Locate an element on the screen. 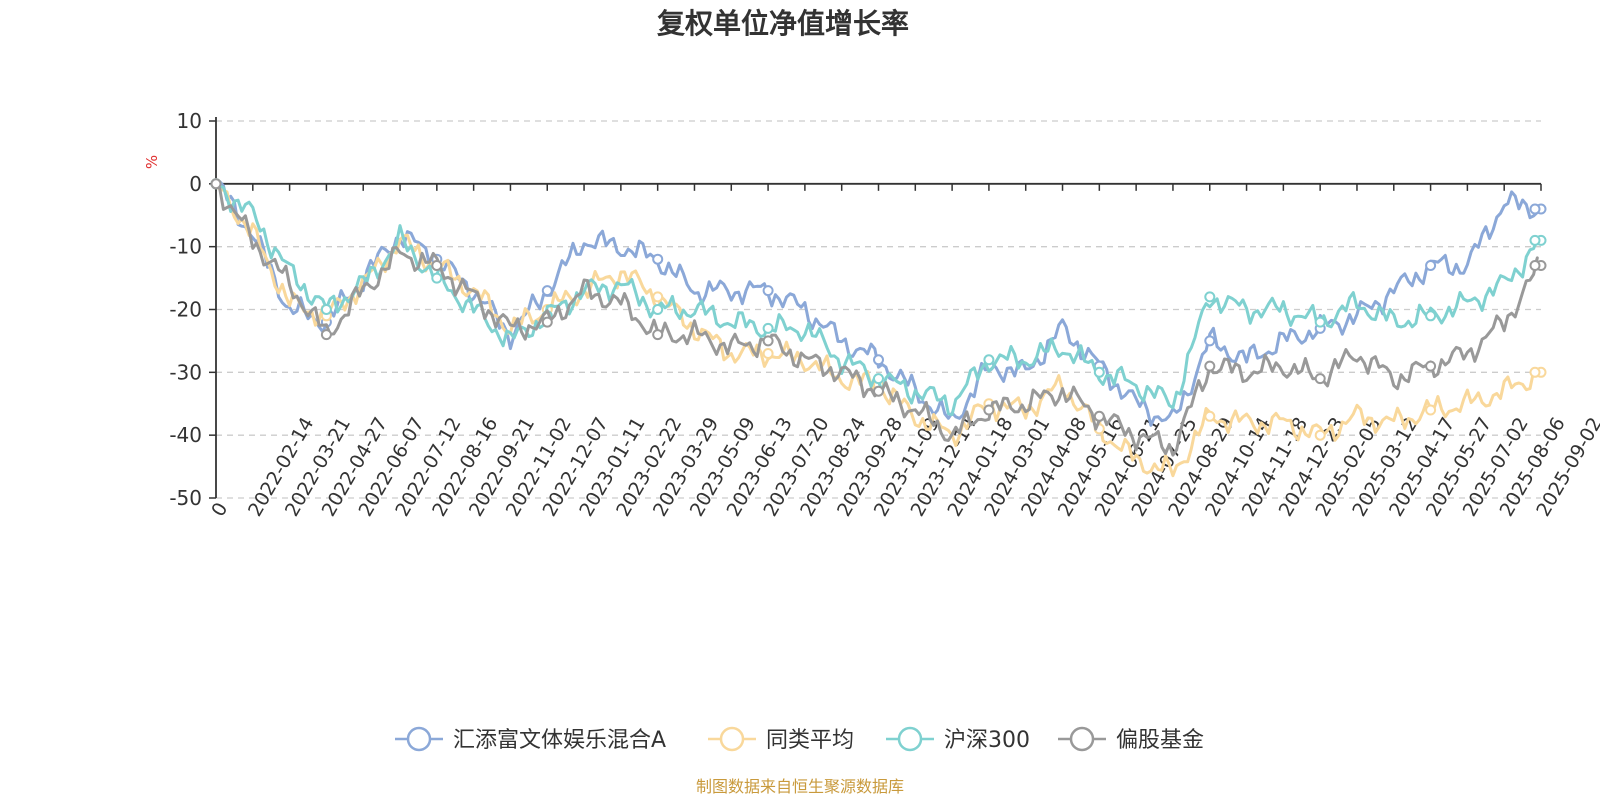 The image size is (1600, 800). legend-item: 同类平均 is located at coordinates (781, 739).